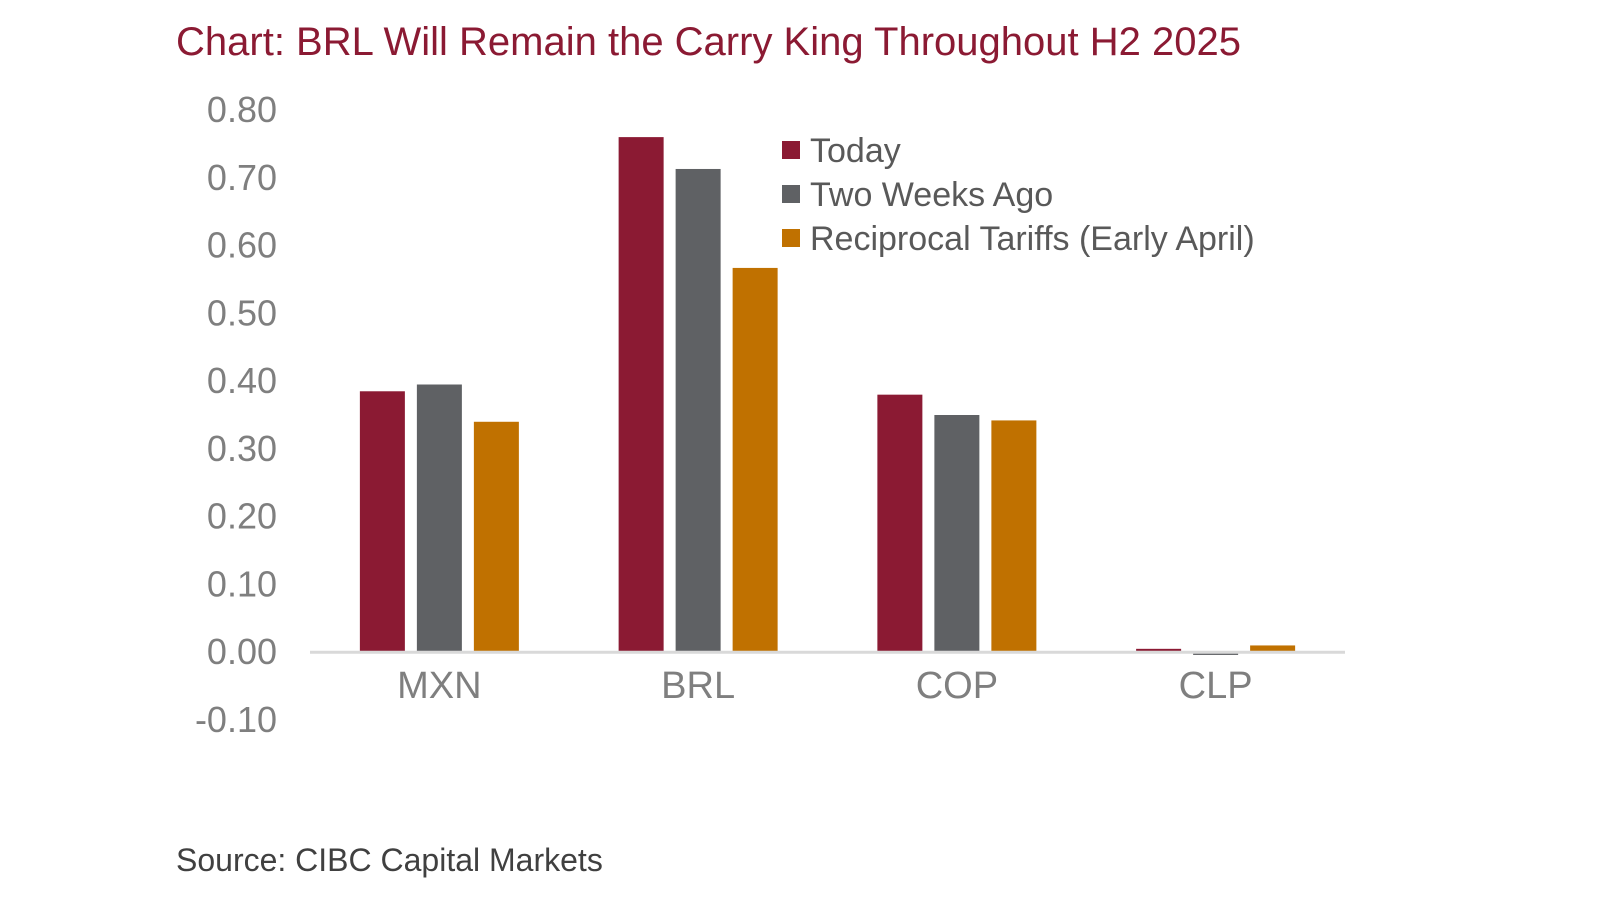 This screenshot has width=1600, height=900. What do you see at coordinates (242, 177) in the screenshot?
I see `y-tick-label: 0.70` at bounding box center [242, 177].